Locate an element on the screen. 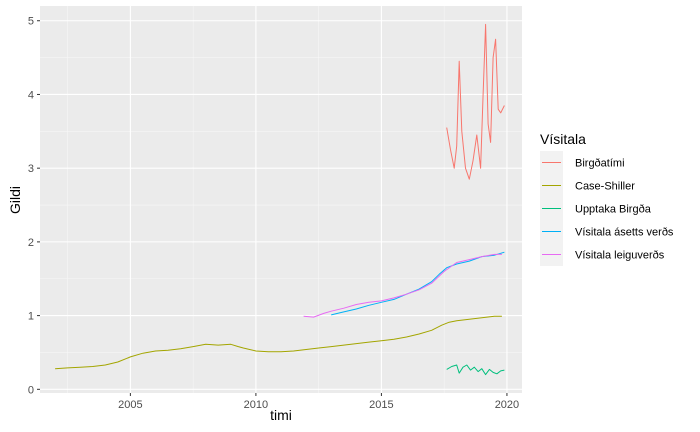 The width and height of the screenshot is (700, 432). legend-label-3: Upptaka Birgða is located at coordinates (613, 210).